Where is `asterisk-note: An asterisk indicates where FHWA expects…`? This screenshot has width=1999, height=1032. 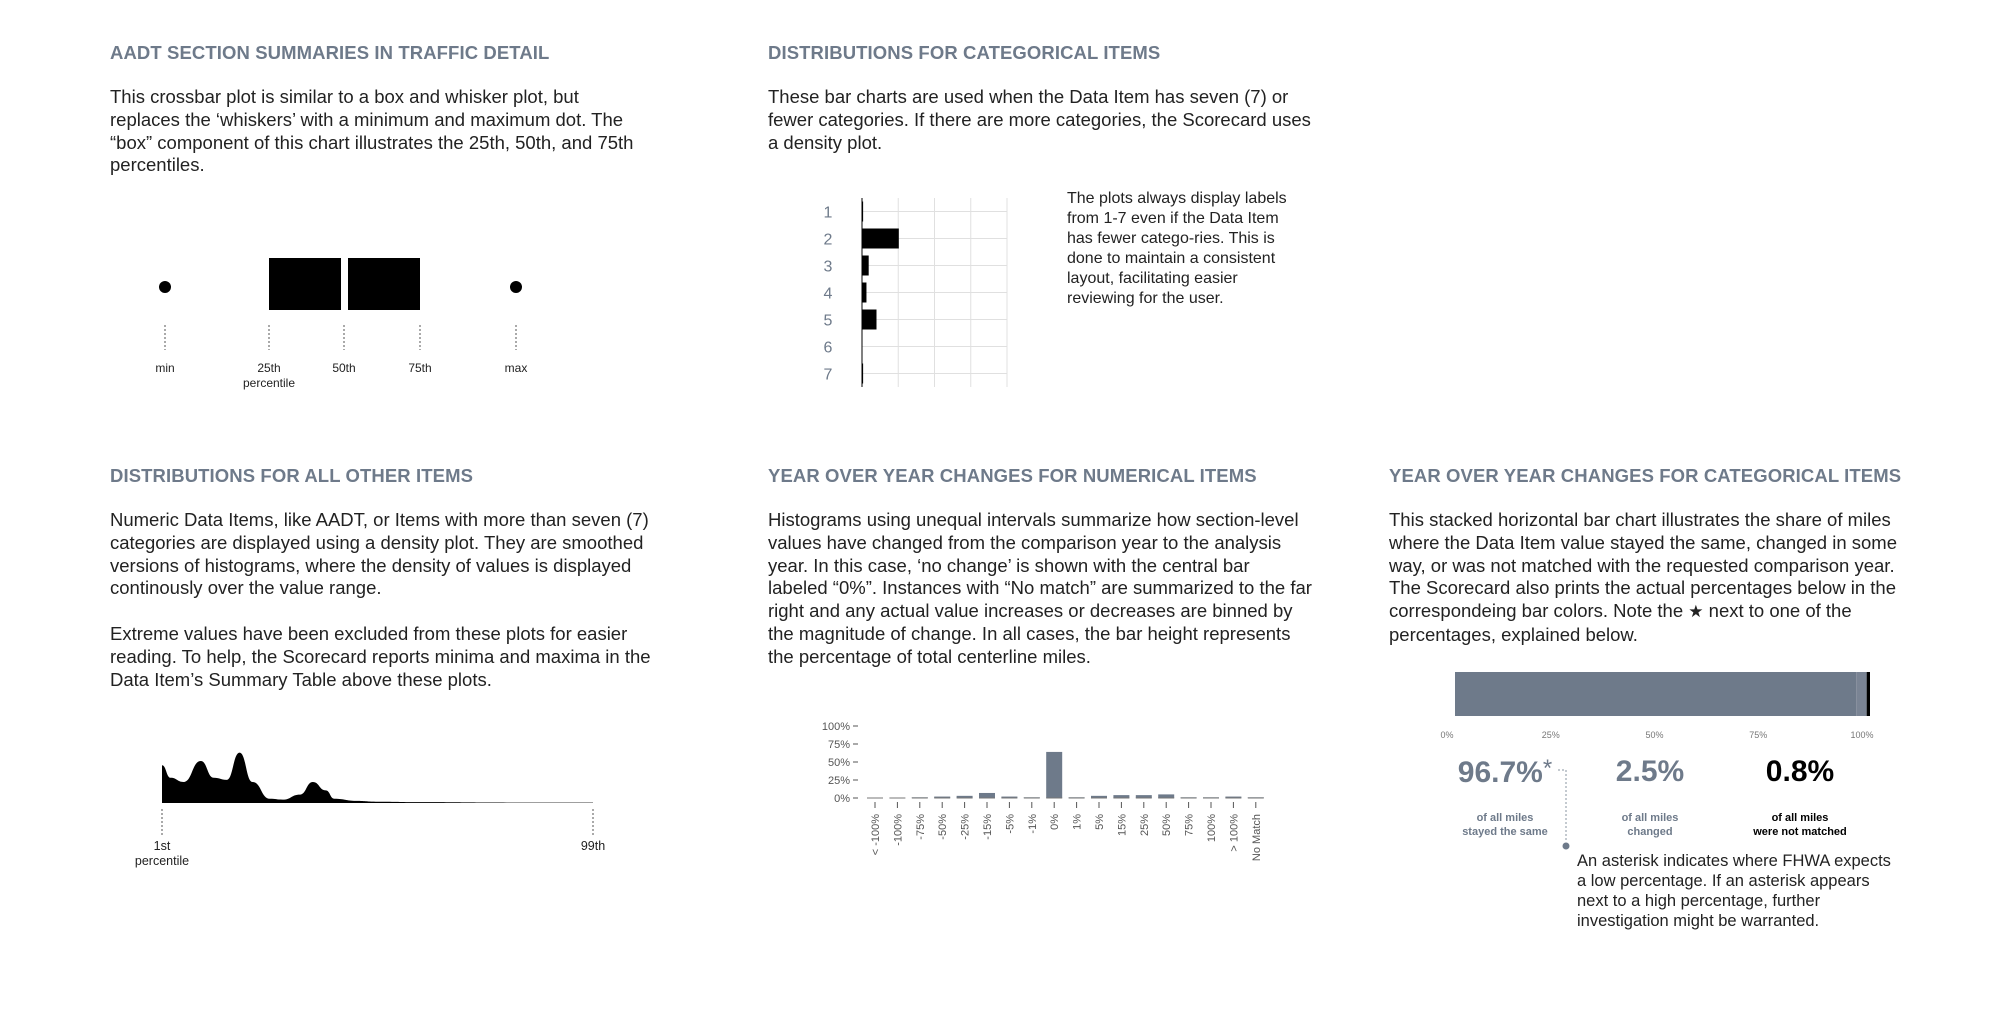 asterisk-note: An asterisk indicates where FHWA expects… is located at coordinates (1734, 891).